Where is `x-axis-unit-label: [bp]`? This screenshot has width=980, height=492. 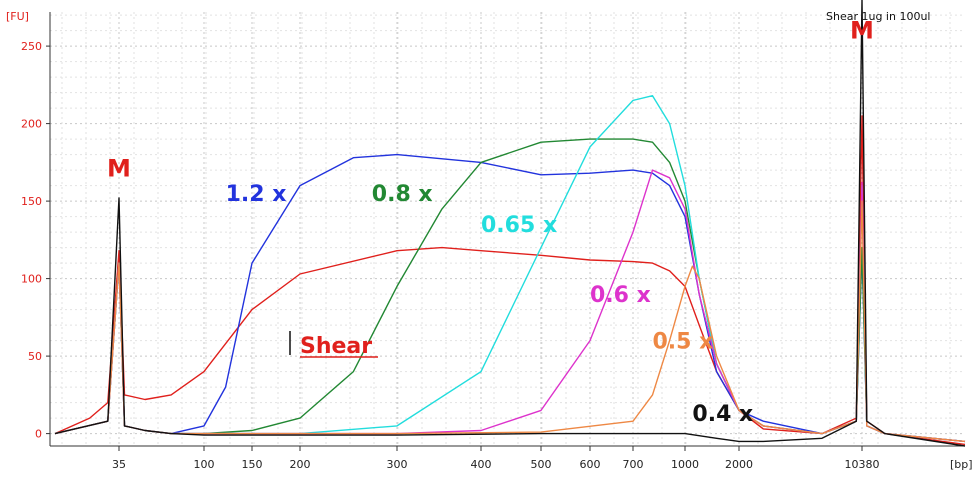
x-axis-unit-label: [bp] is located at coordinates (961, 464).